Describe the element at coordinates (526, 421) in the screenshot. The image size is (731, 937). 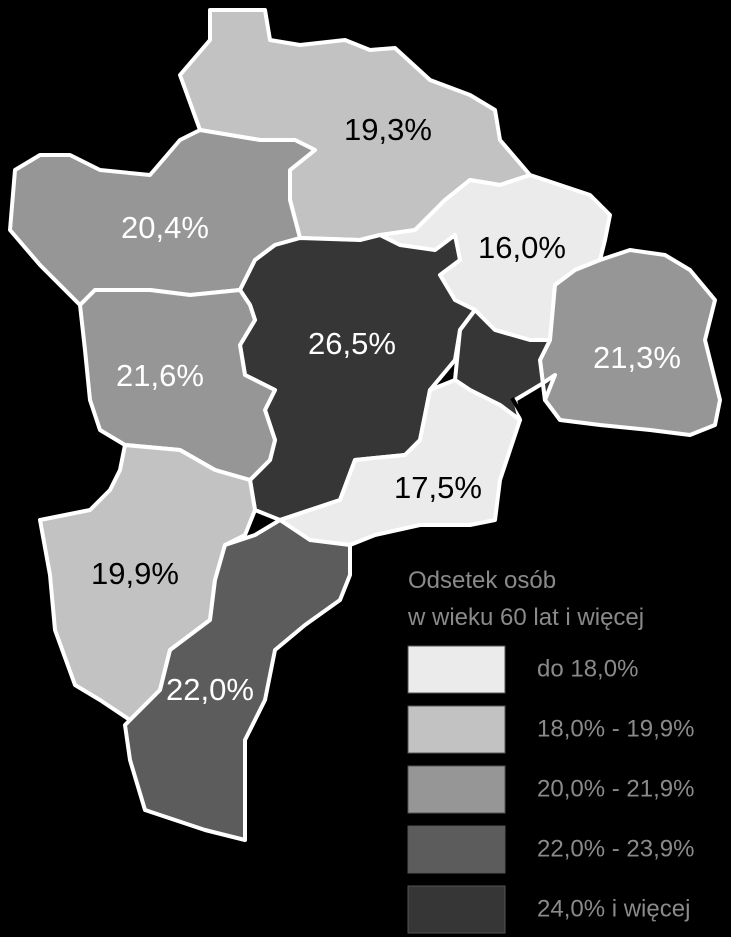
I see `connector-line` at that location.